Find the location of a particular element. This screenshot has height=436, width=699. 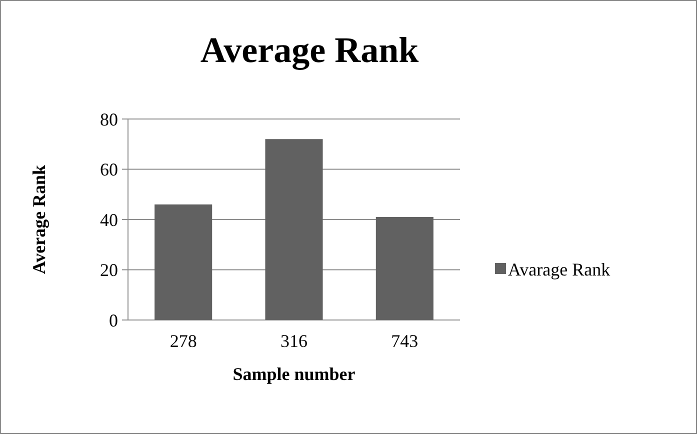

x-tick-label: 278 is located at coordinates (183, 341).